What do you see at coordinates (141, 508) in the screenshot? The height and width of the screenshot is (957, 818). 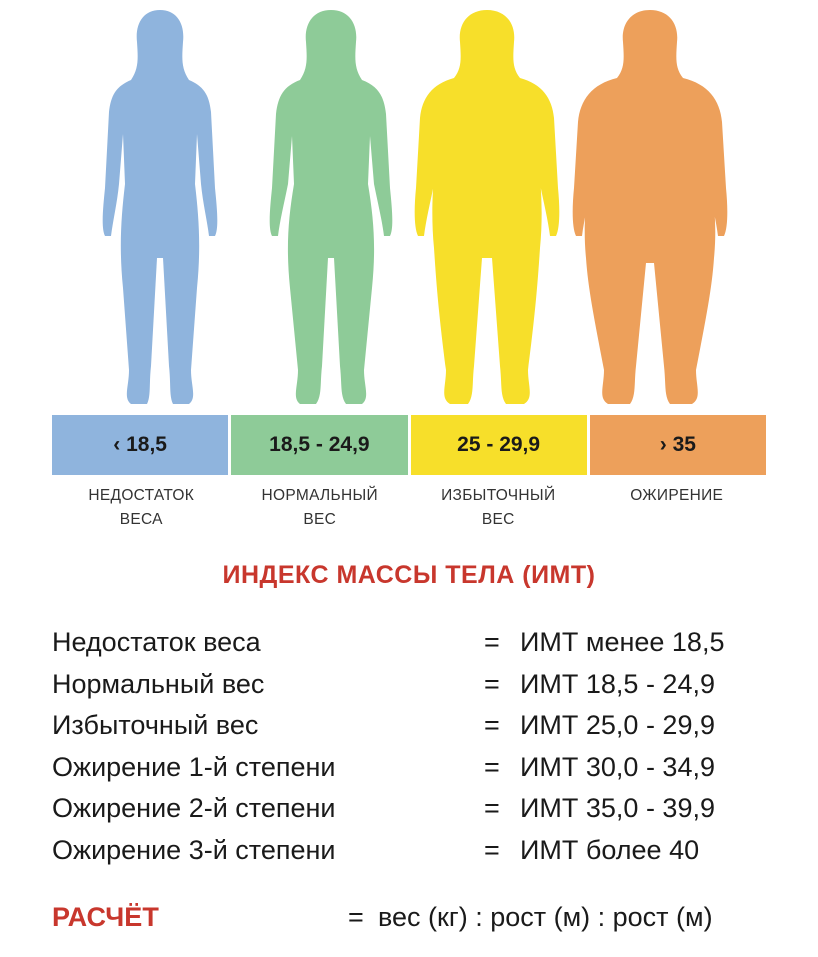 I see `label-underweight: НЕДОСТАТОК ВЕСА` at bounding box center [141, 508].